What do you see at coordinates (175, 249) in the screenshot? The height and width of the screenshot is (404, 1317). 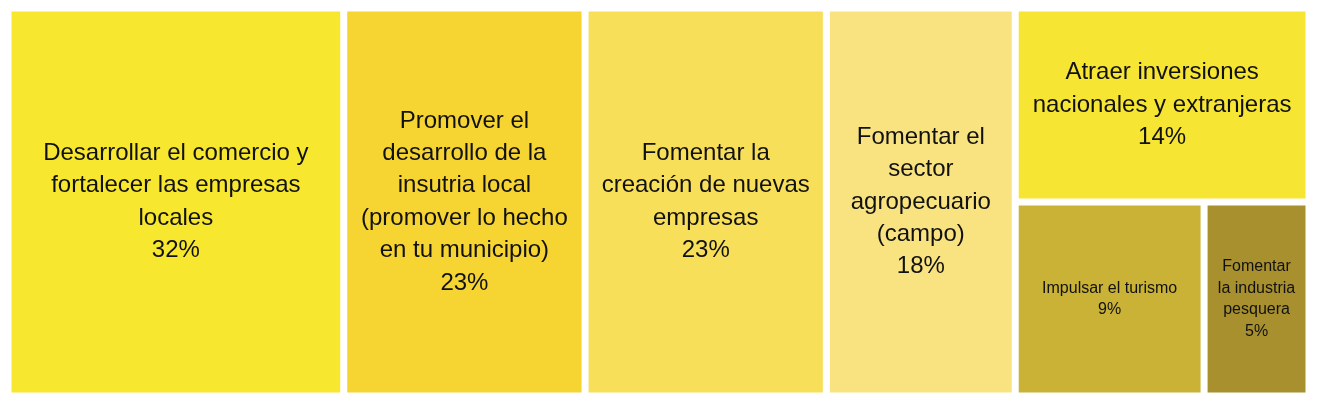 I see `data-label: 32%` at bounding box center [175, 249].